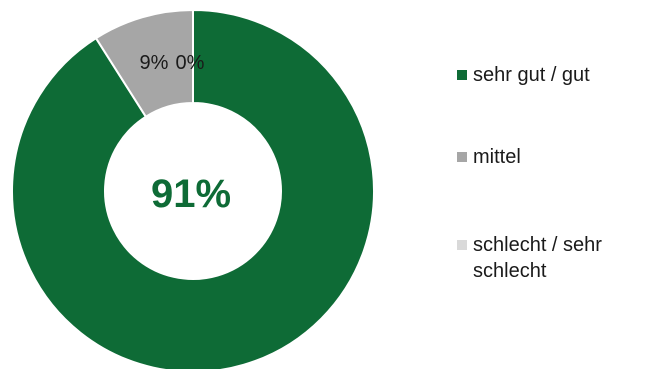 The height and width of the screenshot is (369, 650). I want to click on legend-swatch-mittel, so click(462, 157).